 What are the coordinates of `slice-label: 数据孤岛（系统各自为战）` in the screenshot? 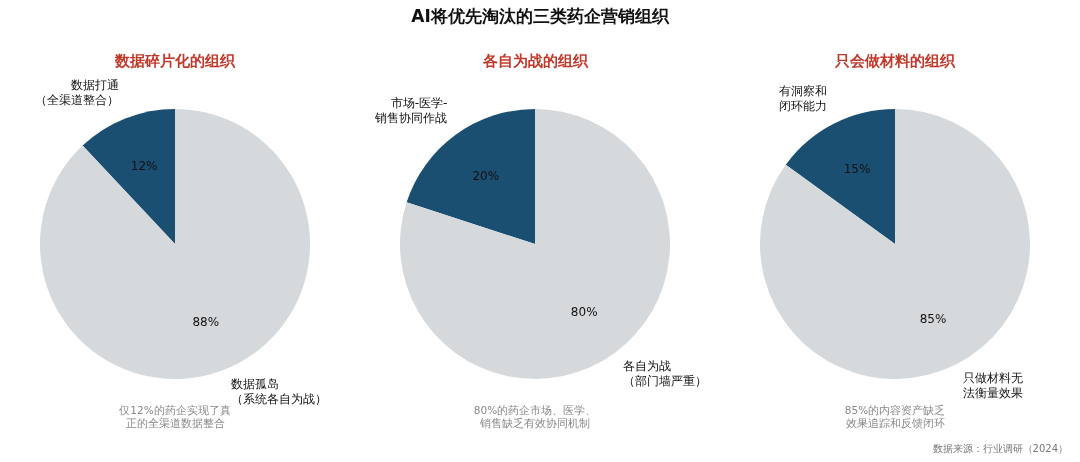 It's located at (278, 391).